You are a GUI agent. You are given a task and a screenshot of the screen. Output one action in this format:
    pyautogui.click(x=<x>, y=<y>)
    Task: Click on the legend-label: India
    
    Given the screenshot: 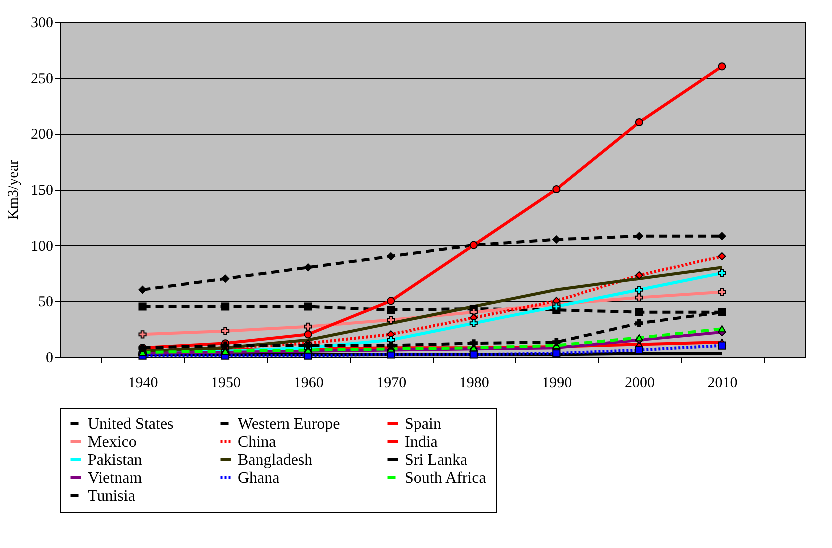 What is the action you would take?
    pyautogui.click(x=421, y=442)
    